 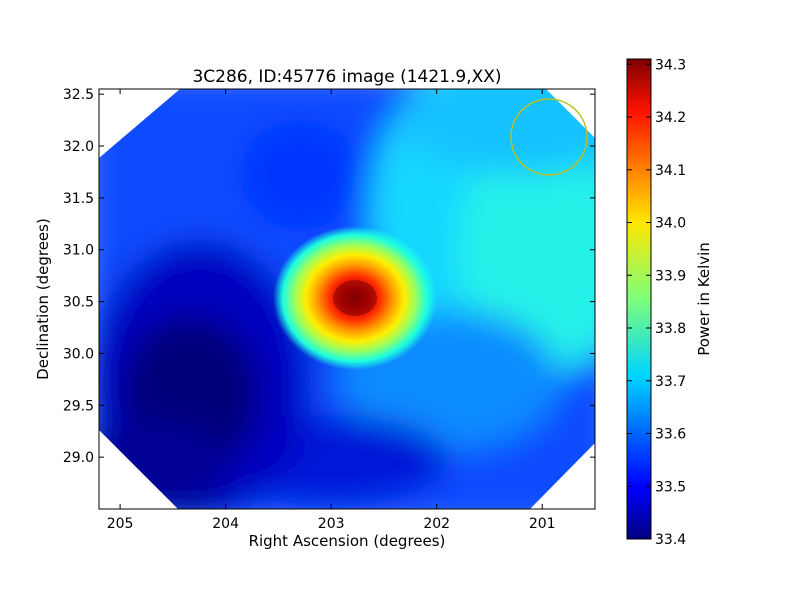 What do you see at coordinates (331, 524) in the screenshot?
I see `x-tick-label: 203` at bounding box center [331, 524].